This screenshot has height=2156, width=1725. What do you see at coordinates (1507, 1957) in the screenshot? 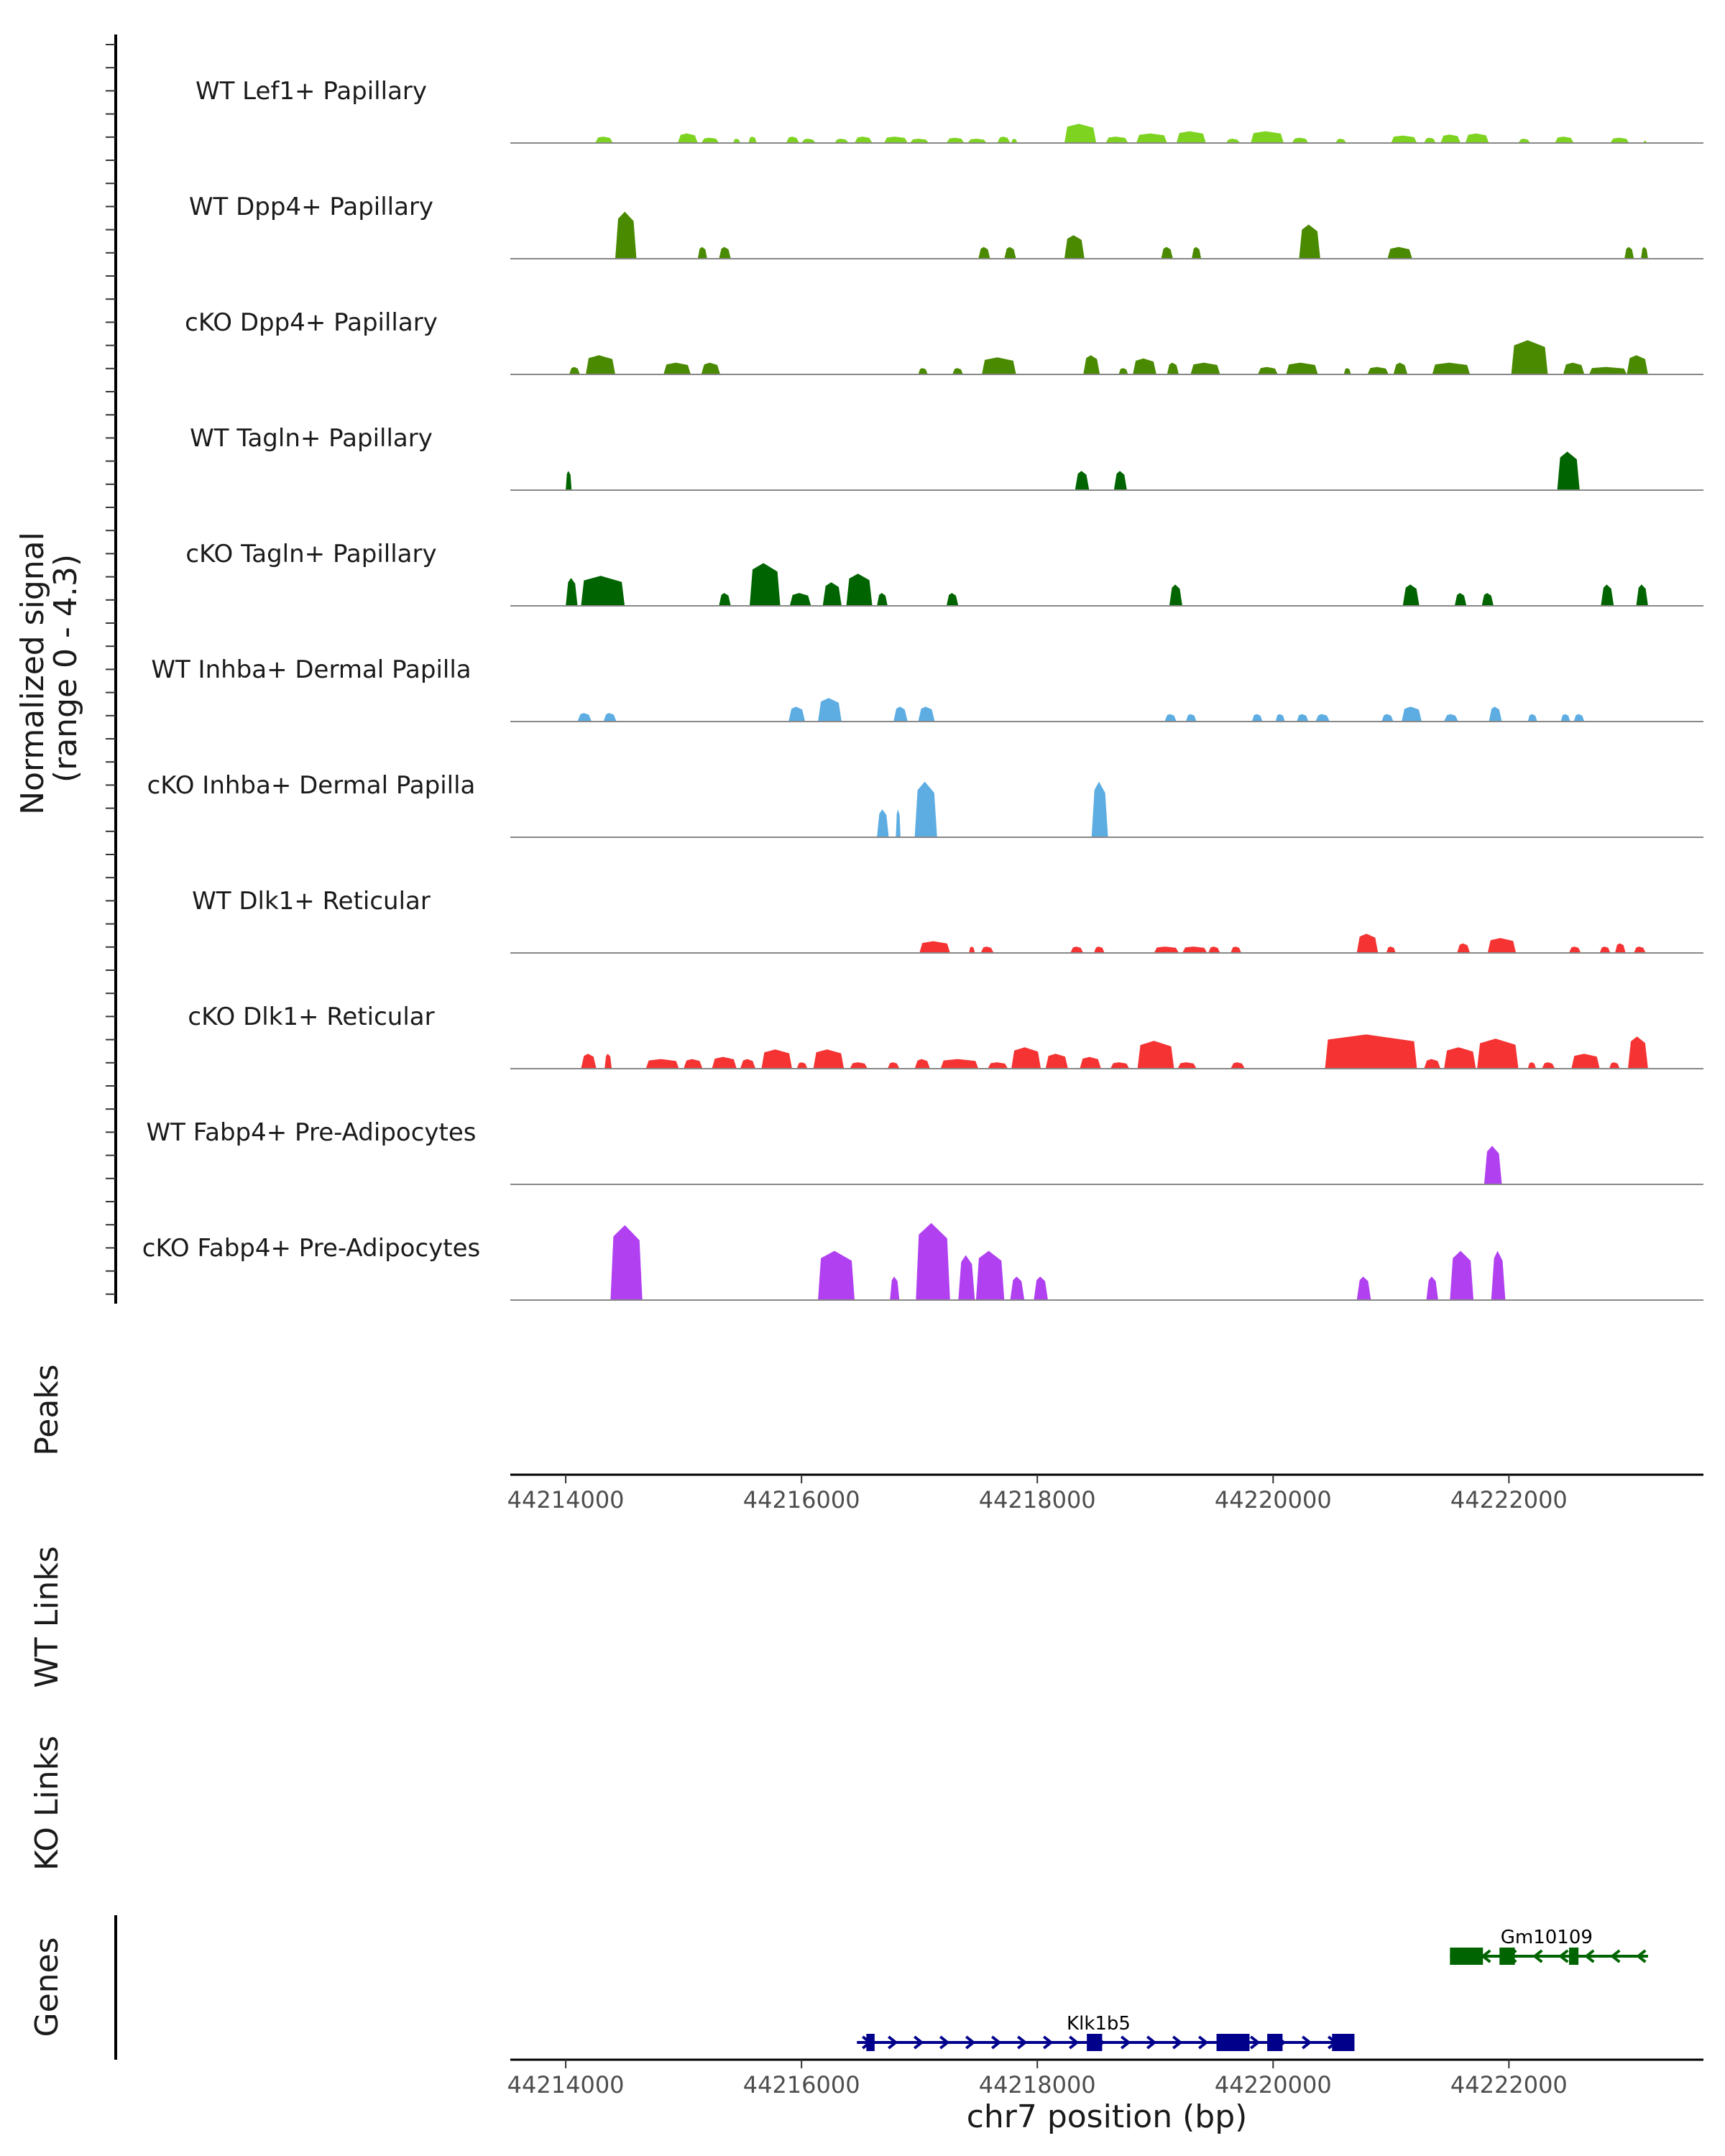
I see `gene-exon` at bounding box center [1507, 1957].